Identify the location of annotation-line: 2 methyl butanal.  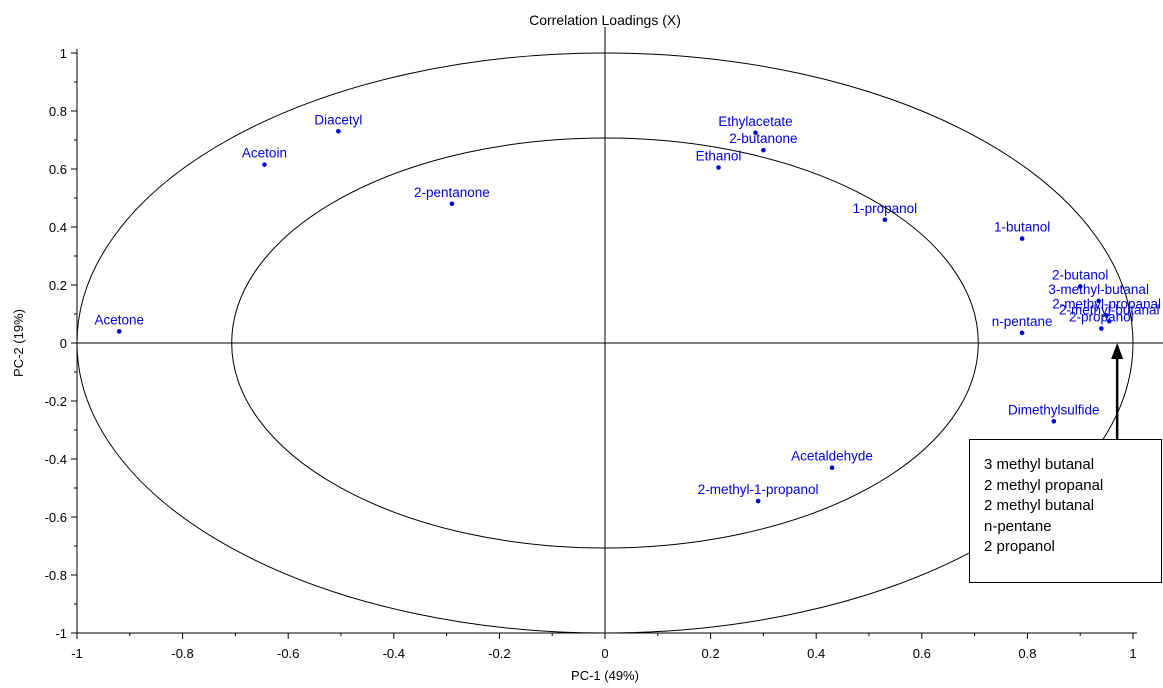
(1039, 505).